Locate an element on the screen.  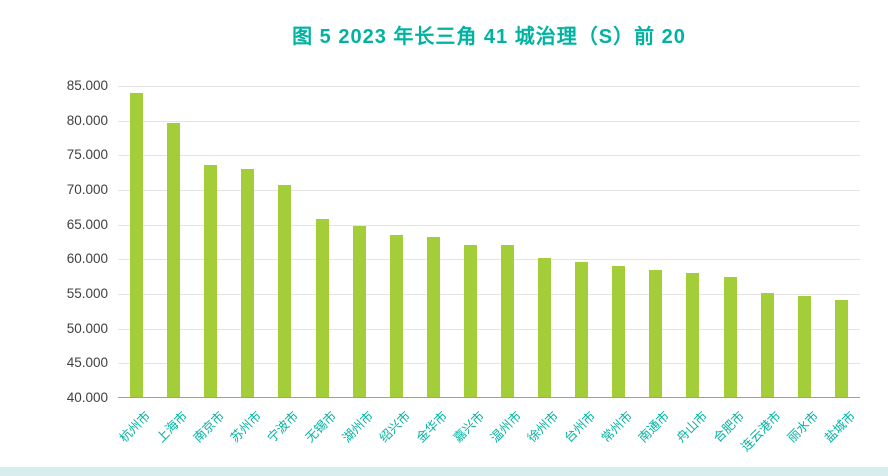
x-axis-label: 嘉兴市 is located at coordinates (469, 427).